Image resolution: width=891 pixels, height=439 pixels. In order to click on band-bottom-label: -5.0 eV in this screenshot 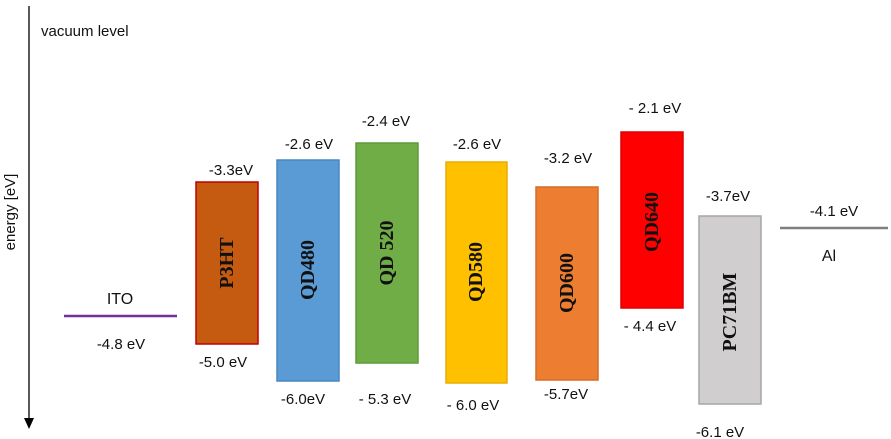, I will do `click(223, 362)`.